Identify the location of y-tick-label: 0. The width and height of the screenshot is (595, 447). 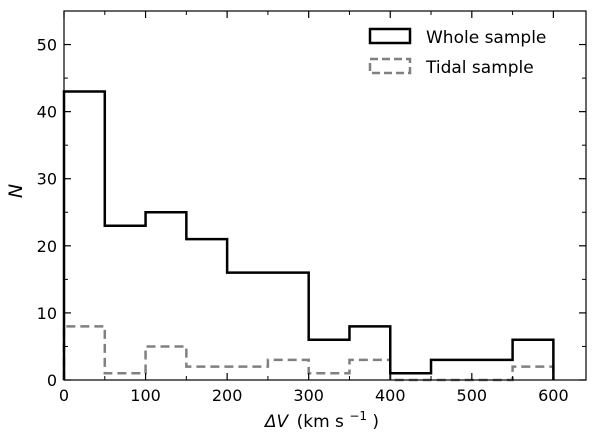
(52, 380).